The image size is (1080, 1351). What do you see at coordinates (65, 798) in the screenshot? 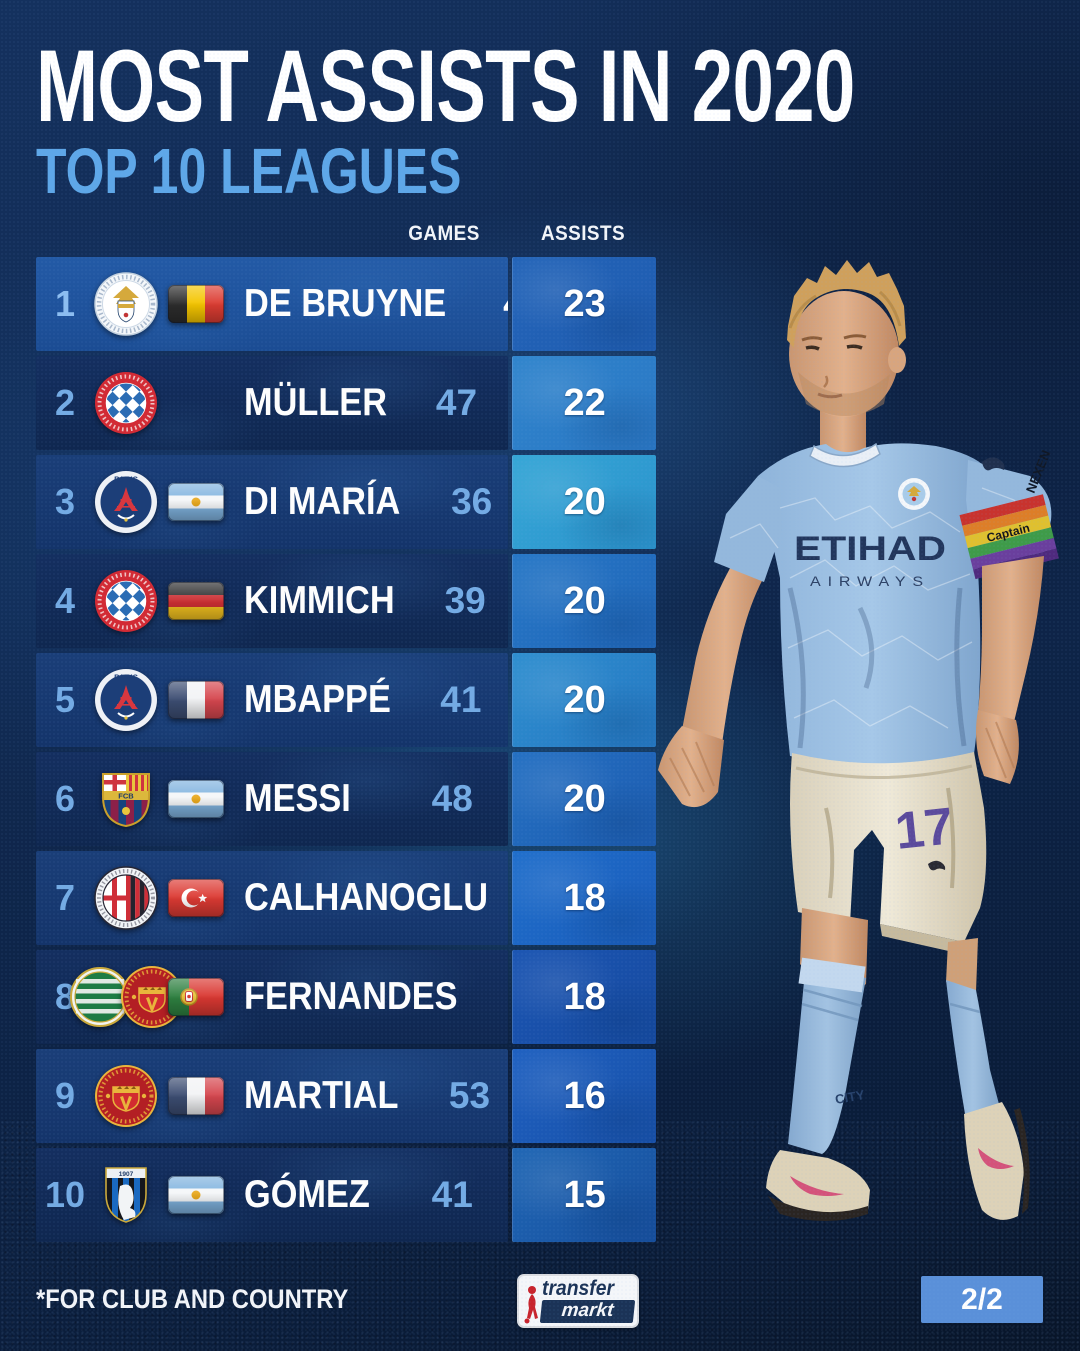
I see `rank-label: 6` at bounding box center [65, 798].